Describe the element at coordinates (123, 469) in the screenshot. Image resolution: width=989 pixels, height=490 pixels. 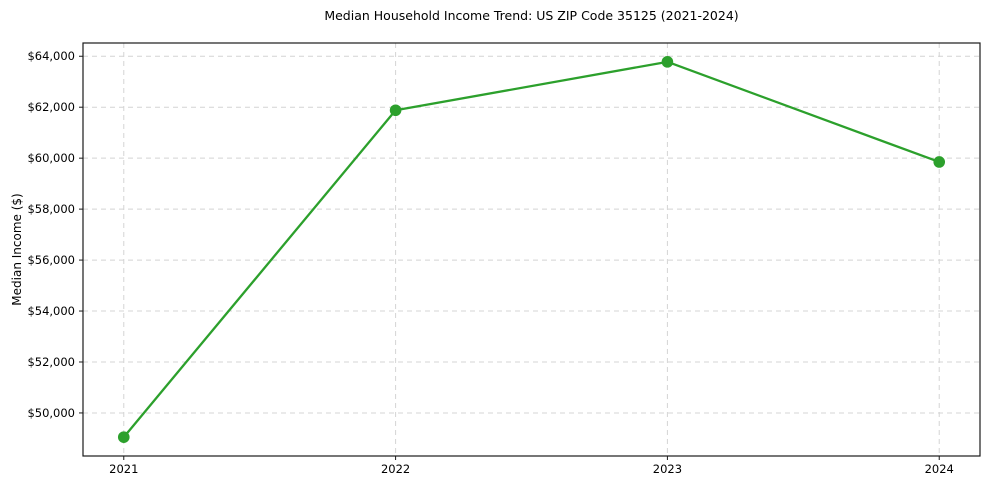
I see `x-axis-tick-label: 2021` at that location.